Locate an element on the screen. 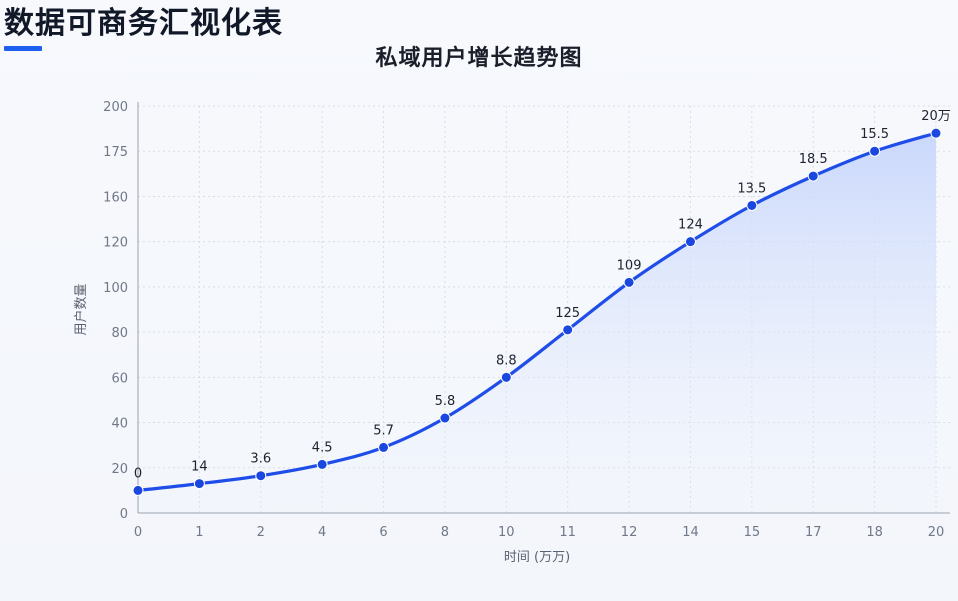  data-label: 4.5 is located at coordinates (322, 447).